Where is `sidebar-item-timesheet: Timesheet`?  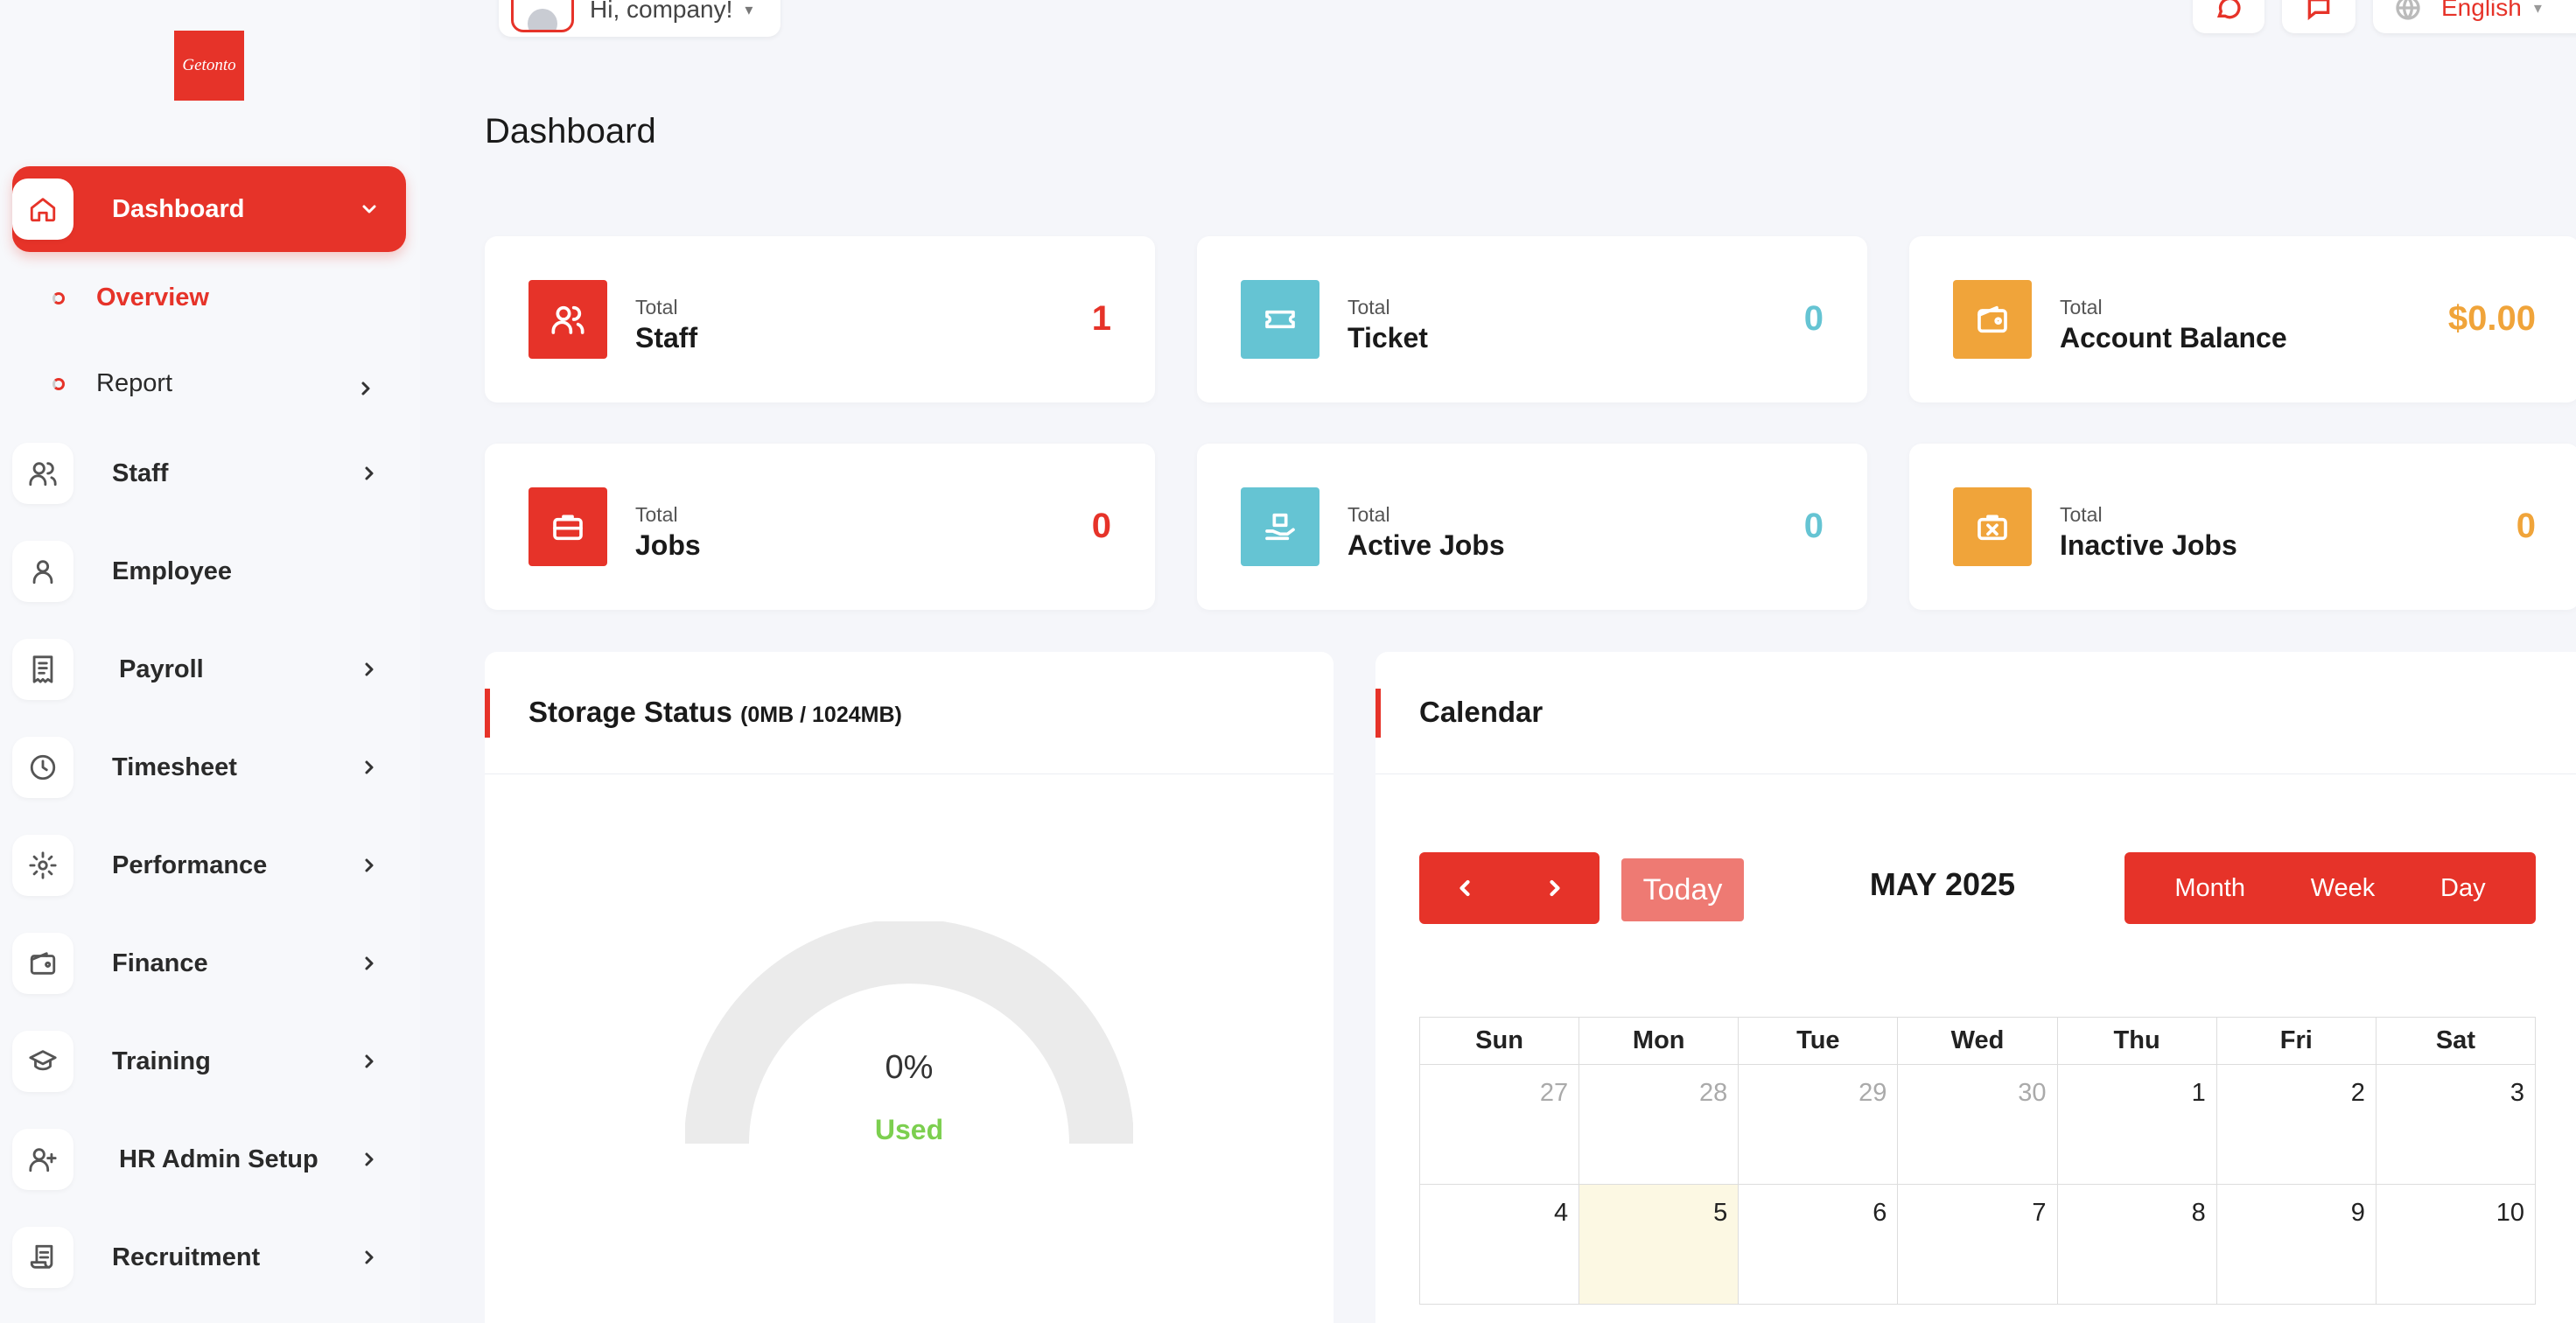
sidebar-item-timesheet: Timesheet is located at coordinates (209, 767).